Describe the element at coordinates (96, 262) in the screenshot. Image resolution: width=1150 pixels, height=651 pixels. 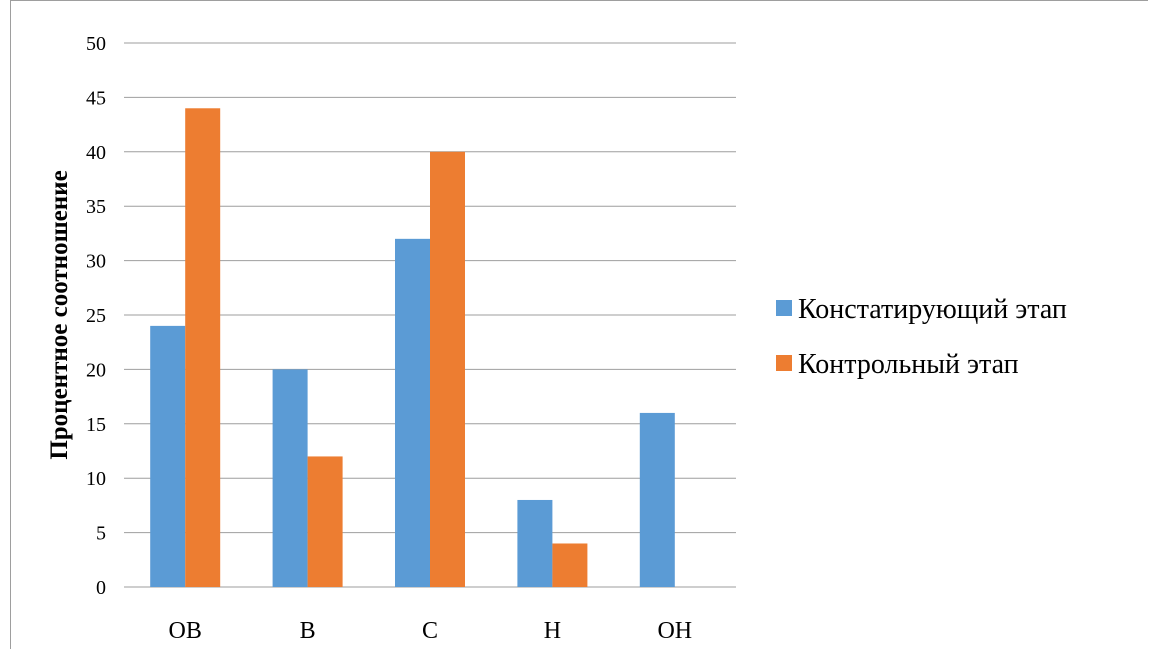
I see `y-tick-label: 30` at that location.